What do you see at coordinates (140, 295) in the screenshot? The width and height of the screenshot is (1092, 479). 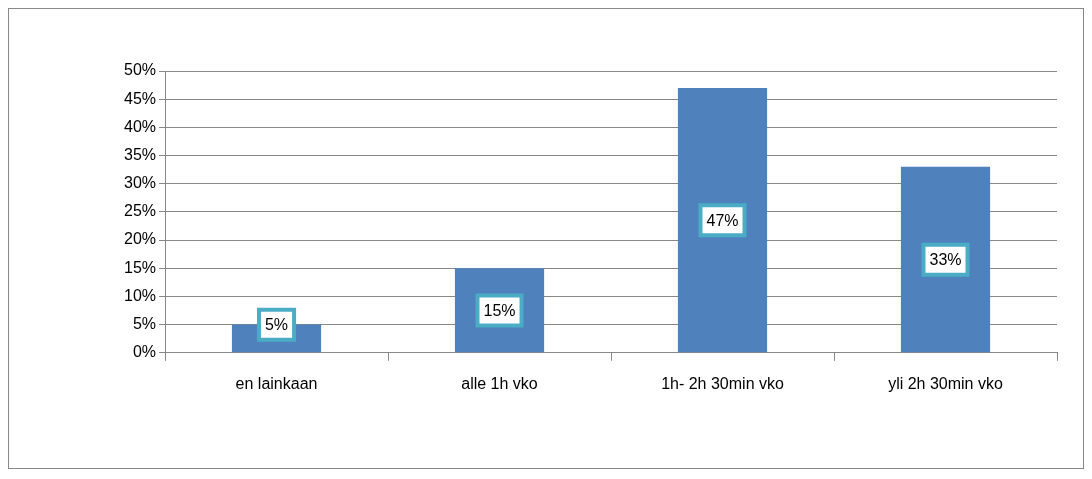 I see `y-tick-label: 10%` at bounding box center [140, 295].